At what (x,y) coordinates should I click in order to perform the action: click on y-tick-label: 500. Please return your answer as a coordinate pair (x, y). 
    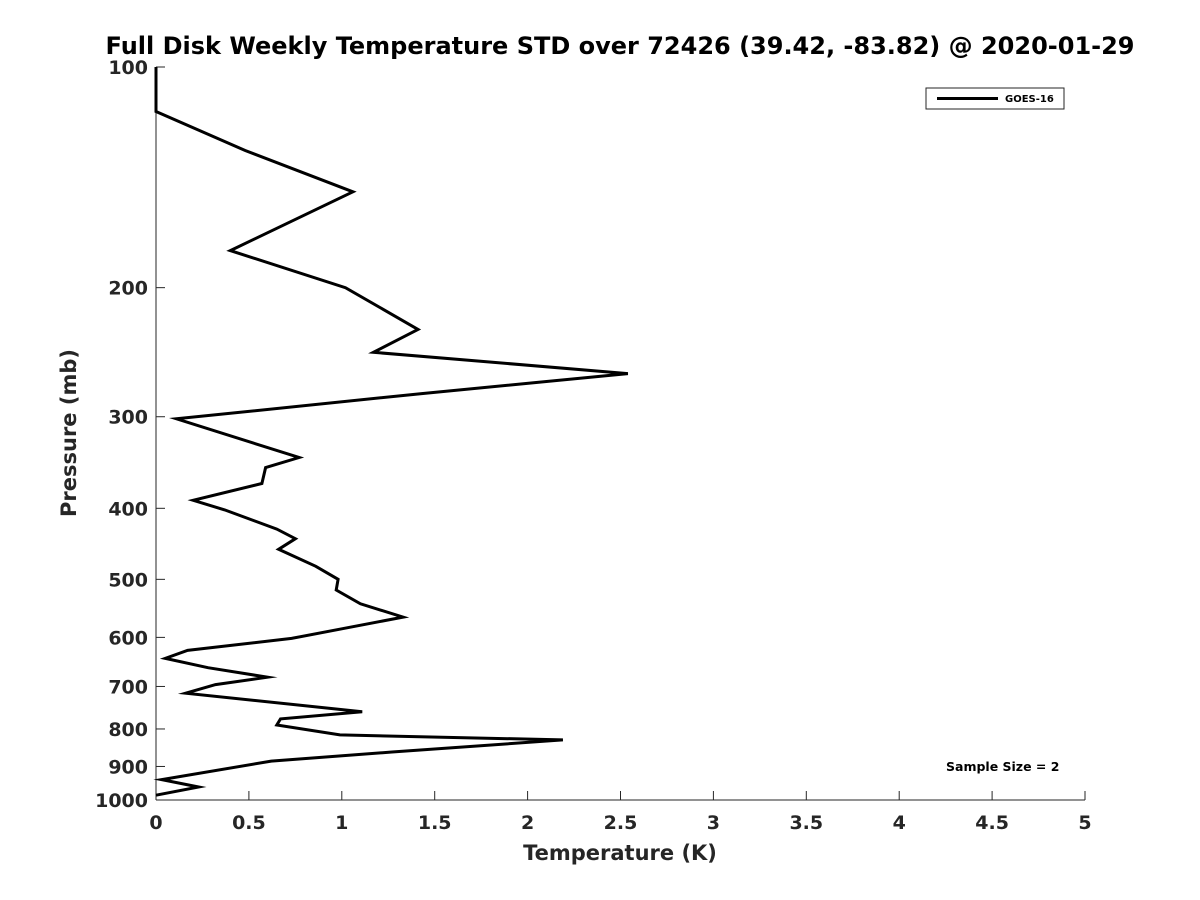
    Looking at the image, I should click on (128, 580).